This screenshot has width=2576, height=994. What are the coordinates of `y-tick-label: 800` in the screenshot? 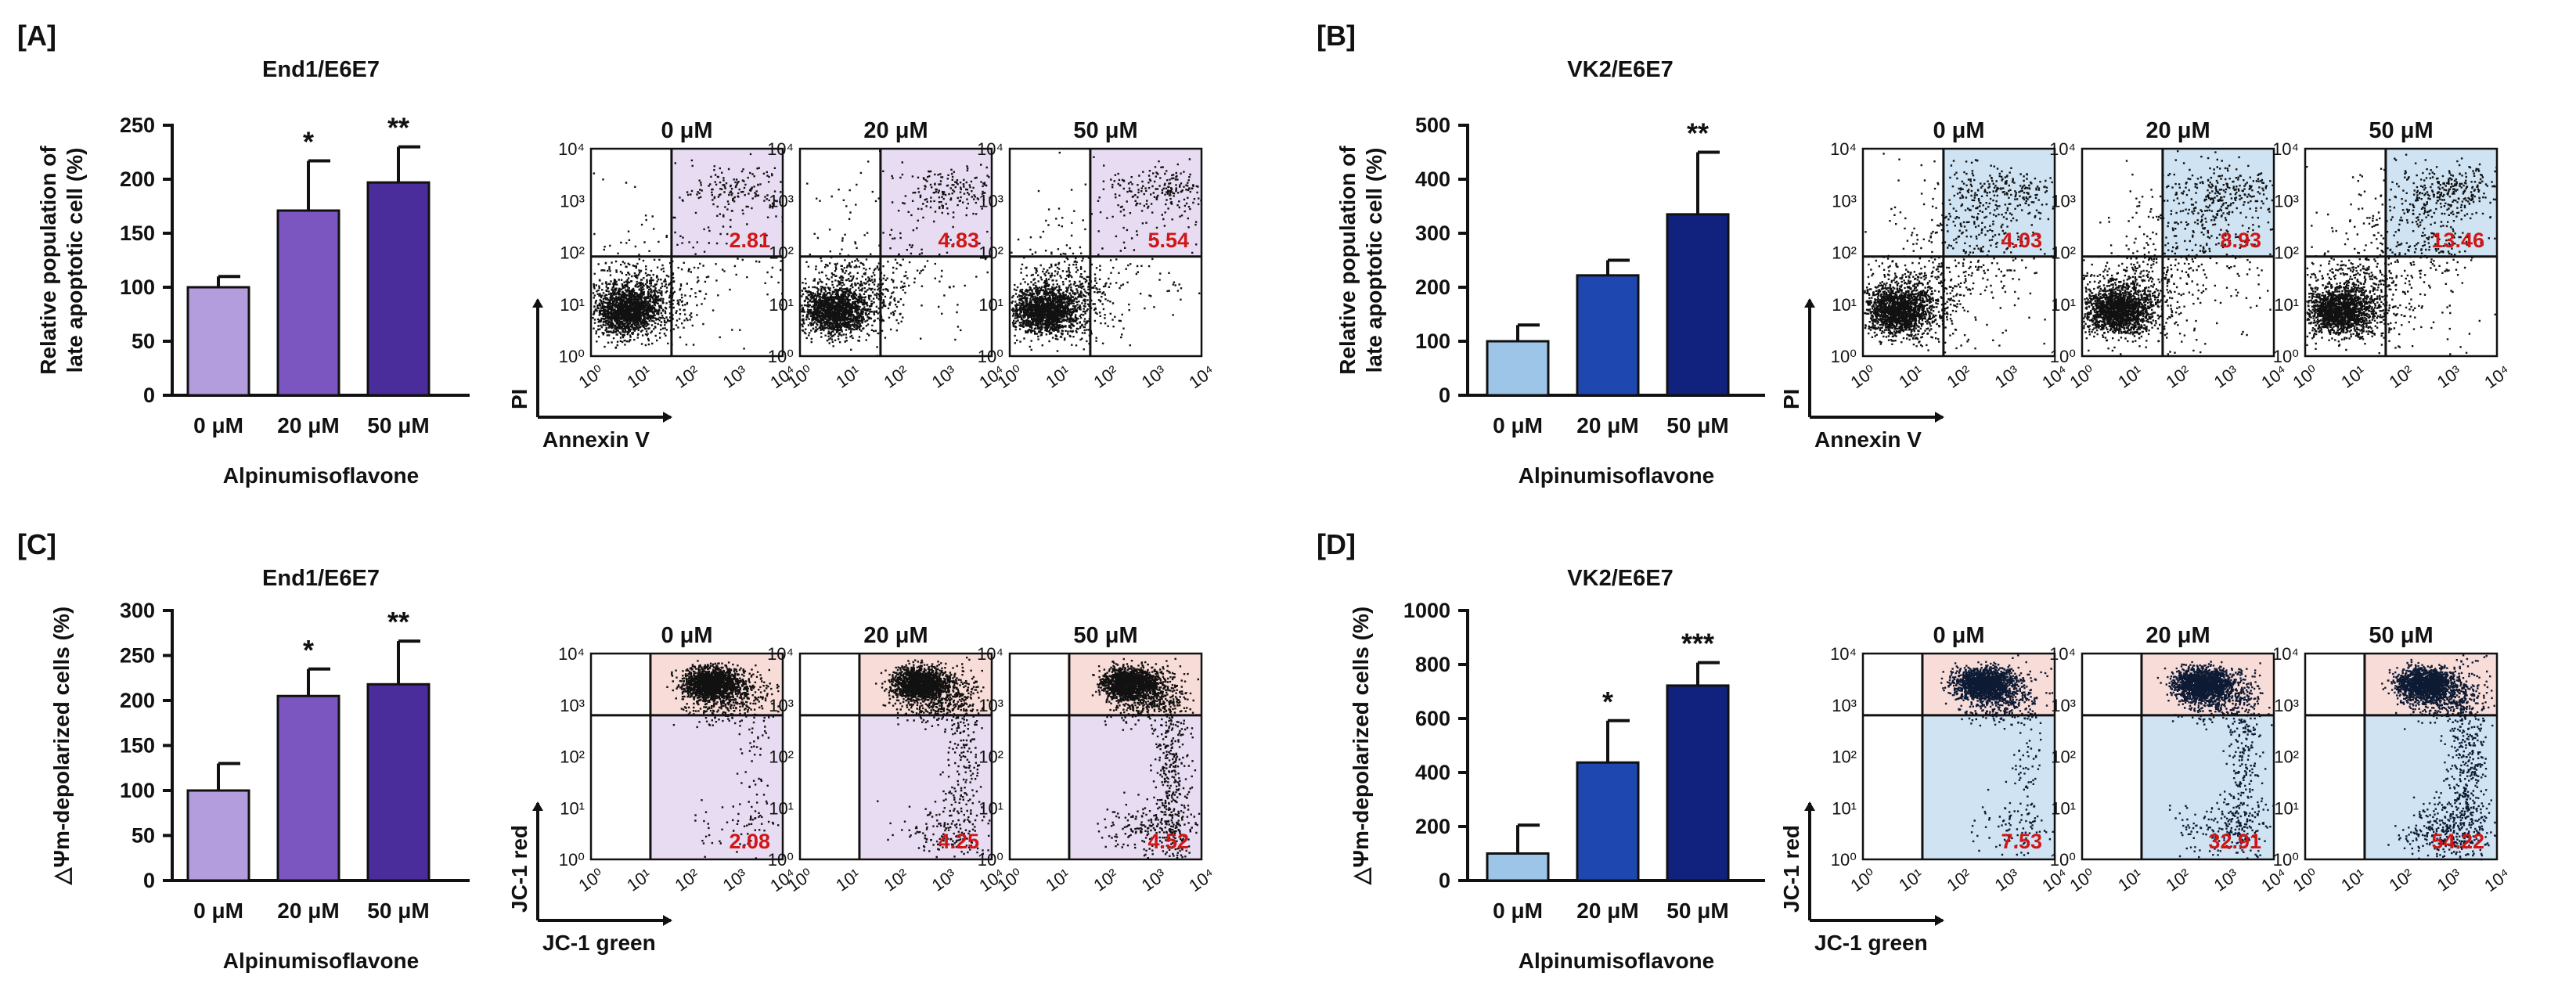 It's located at (1432, 664).